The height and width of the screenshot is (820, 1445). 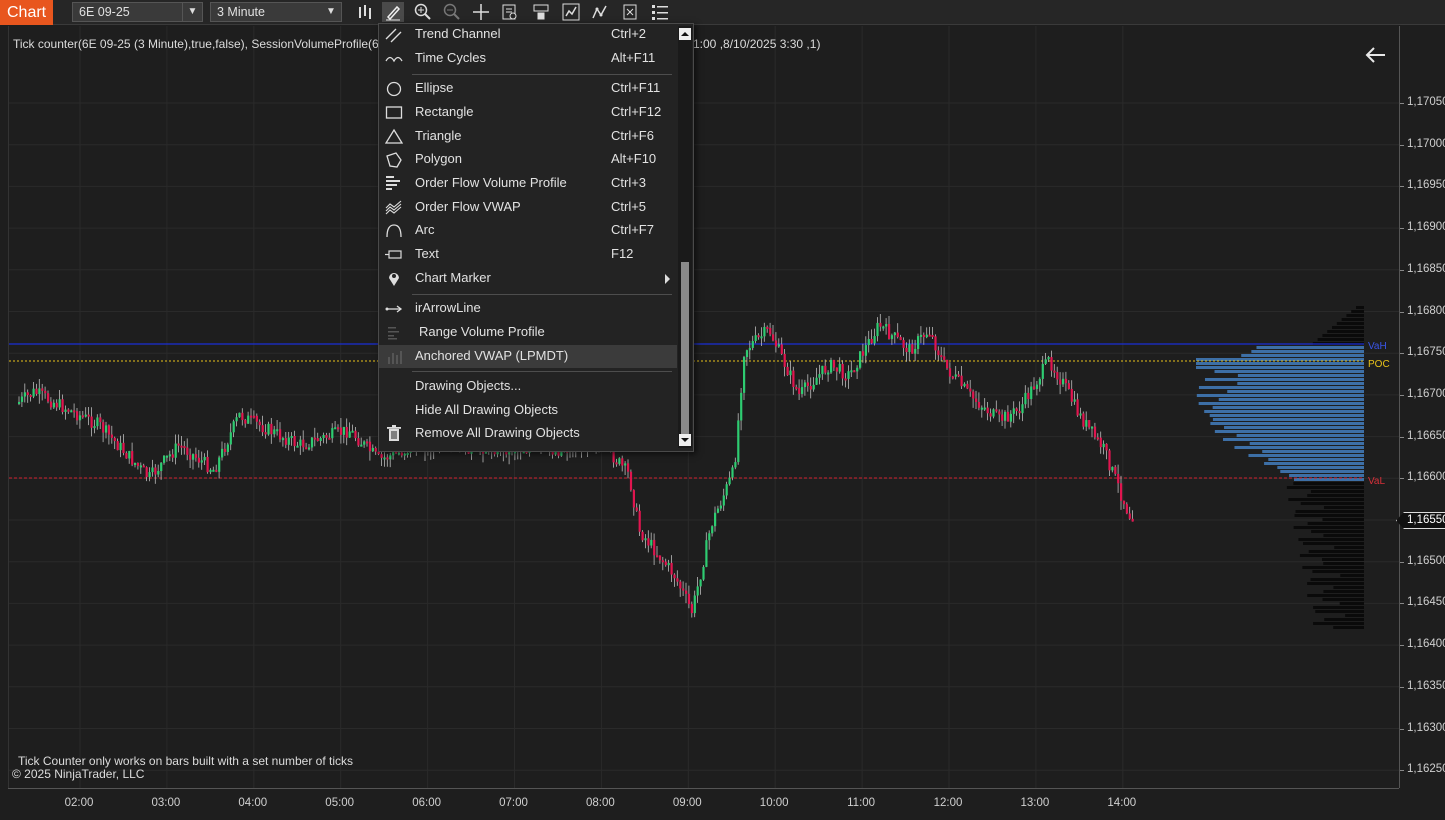 What do you see at coordinates (510, 12) in the screenshot?
I see `data-box-icon` at bounding box center [510, 12].